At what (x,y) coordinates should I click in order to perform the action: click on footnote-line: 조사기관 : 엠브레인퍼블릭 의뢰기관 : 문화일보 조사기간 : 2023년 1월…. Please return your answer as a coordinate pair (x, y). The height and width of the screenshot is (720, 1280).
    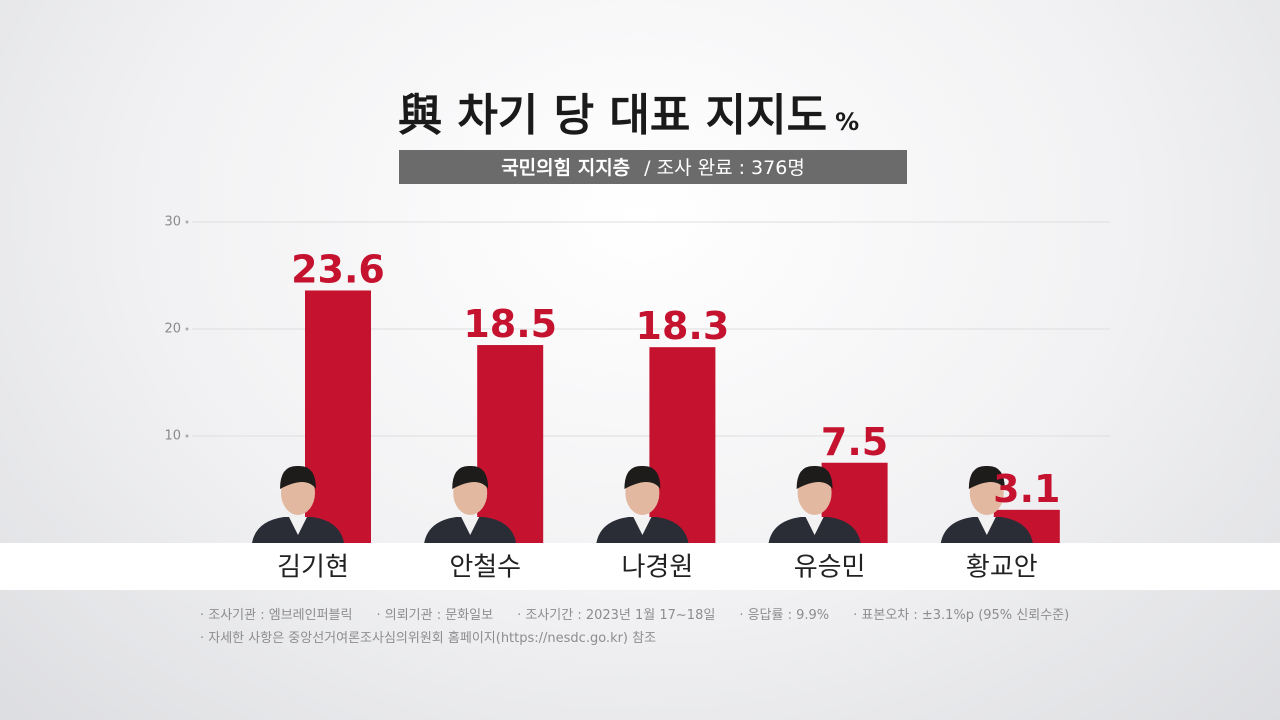
    Looking at the image, I should click on (646, 613).